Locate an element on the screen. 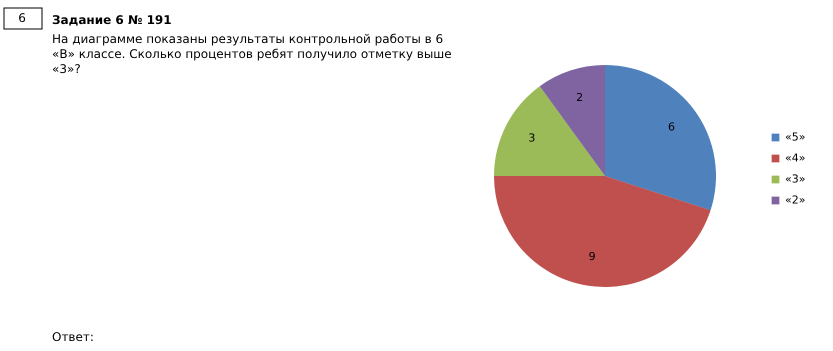 Image resolution: width=833 pixels, height=351 pixels. data-label: 3 is located at coordinates (532, 138).